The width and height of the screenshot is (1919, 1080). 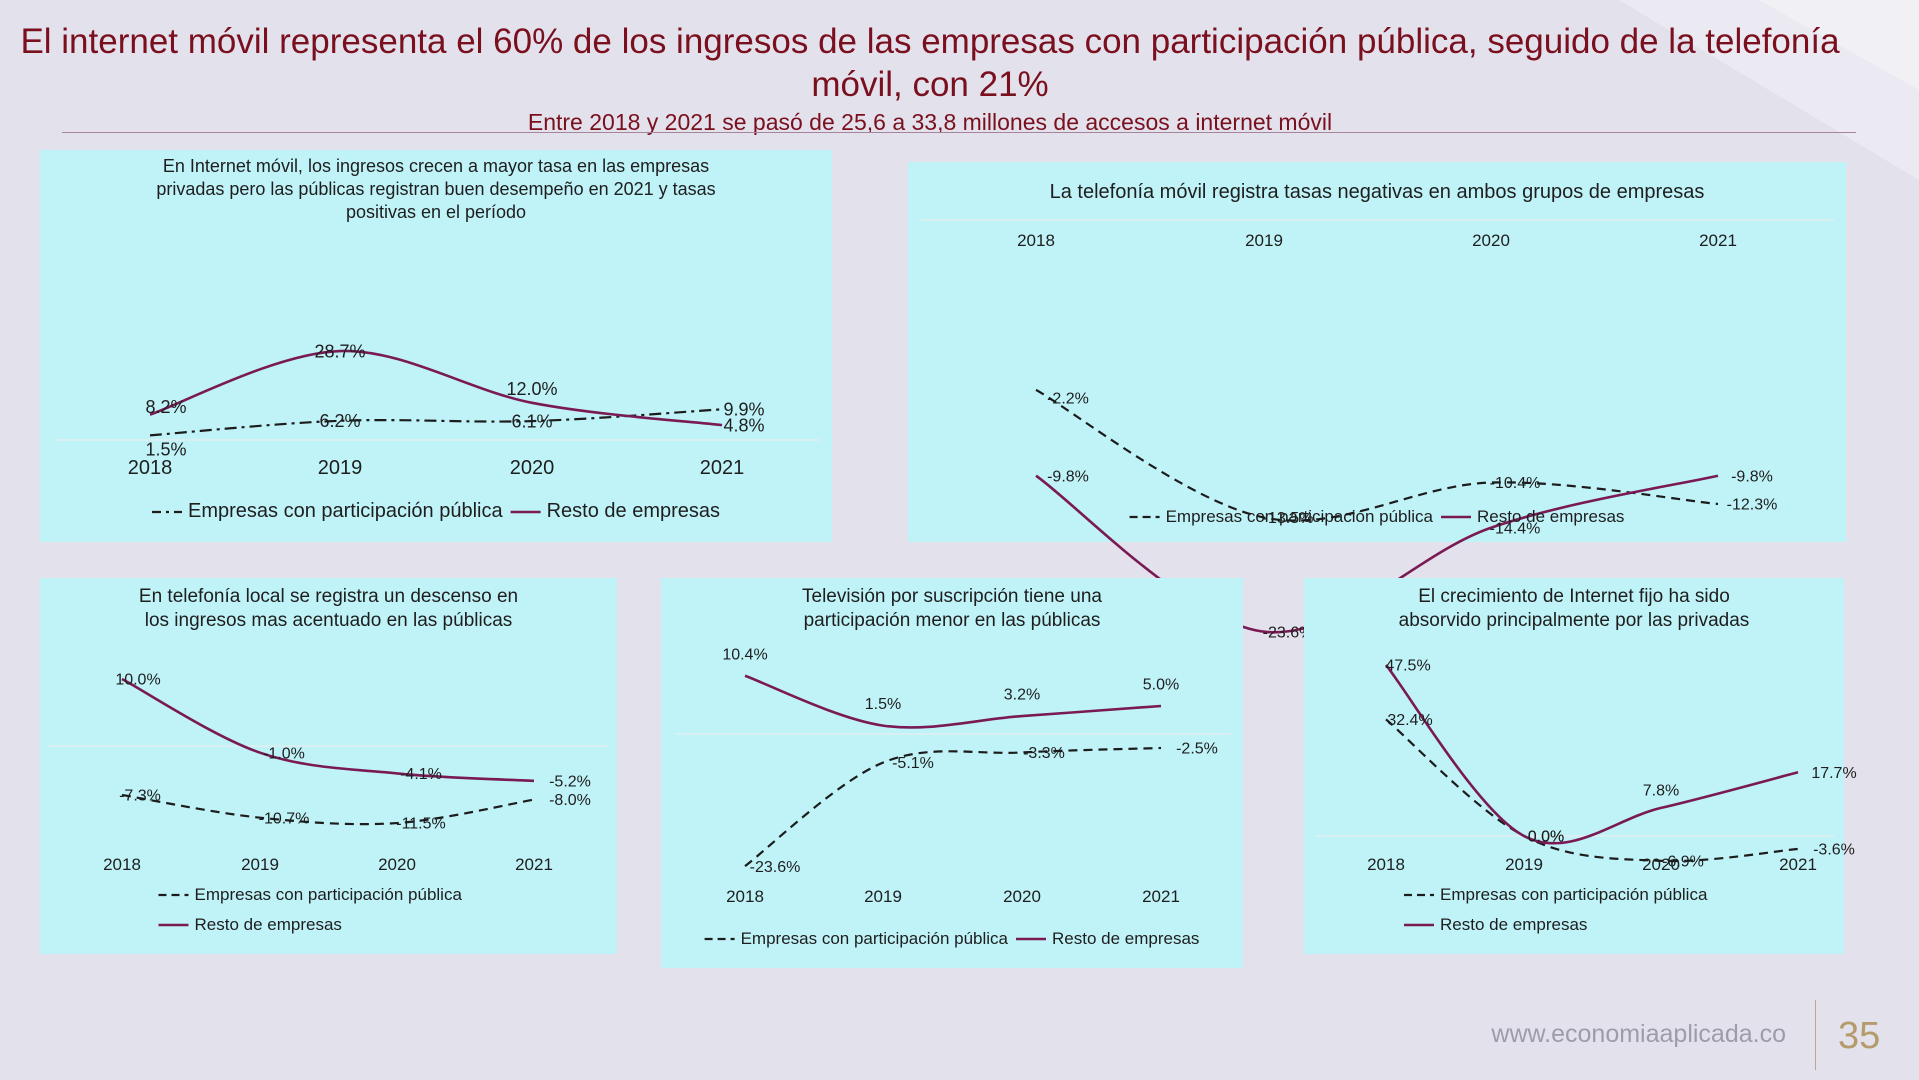 I want to click on data-label: 4.8%, so click(x=743, y=425).